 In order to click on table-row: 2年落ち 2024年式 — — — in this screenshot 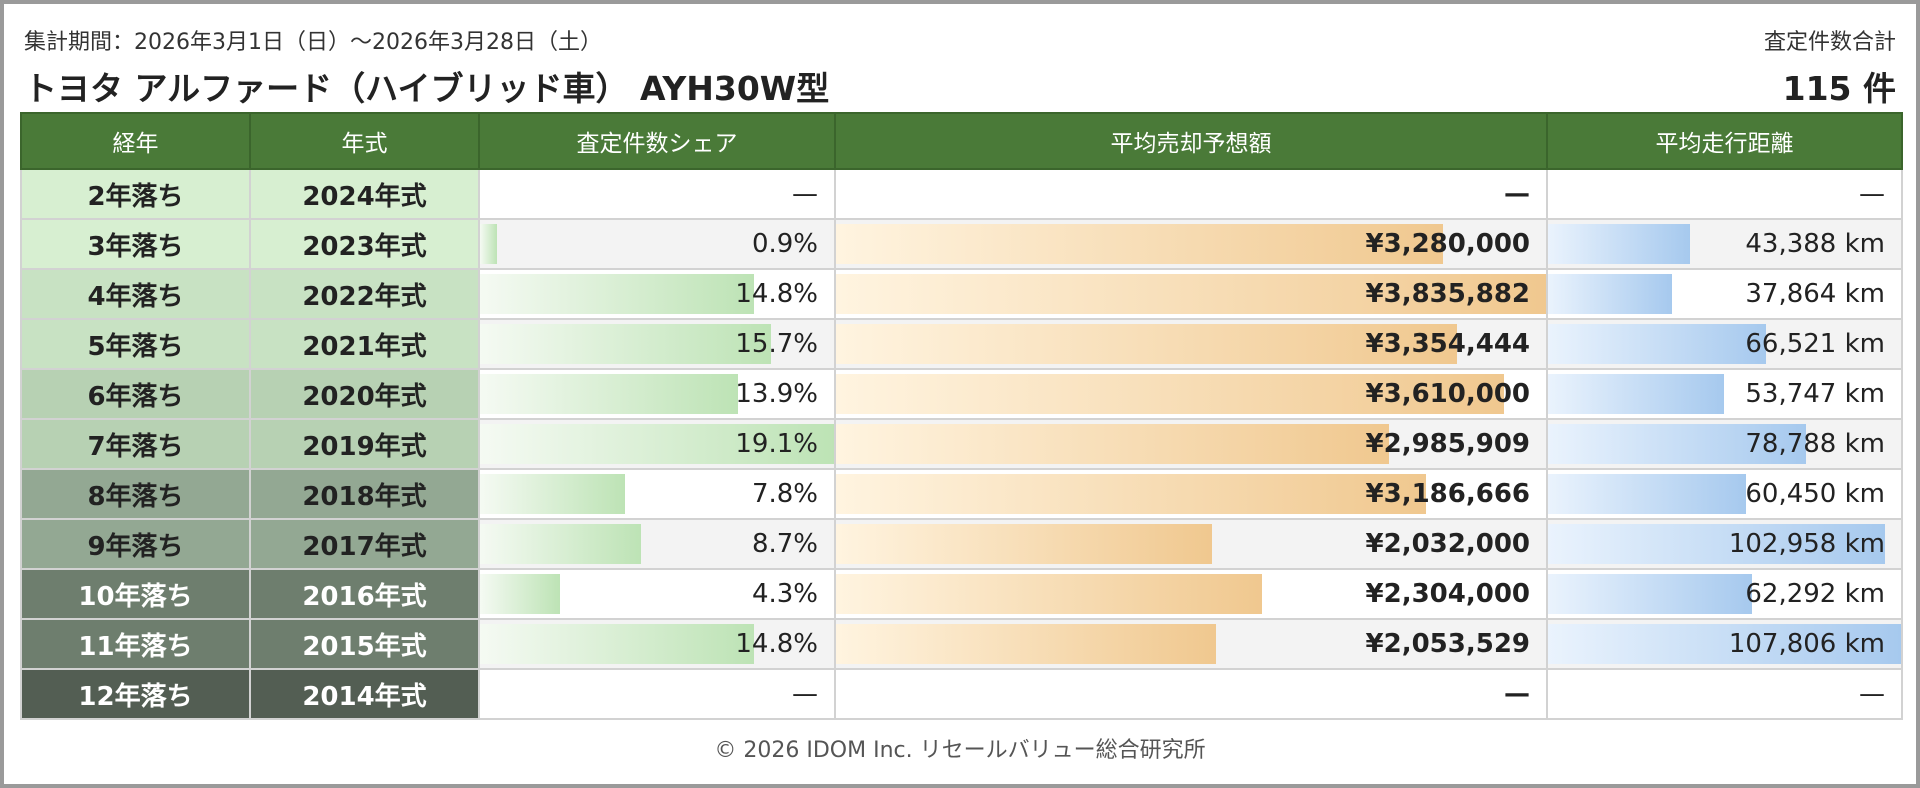, I will do `click(961, 194)`.